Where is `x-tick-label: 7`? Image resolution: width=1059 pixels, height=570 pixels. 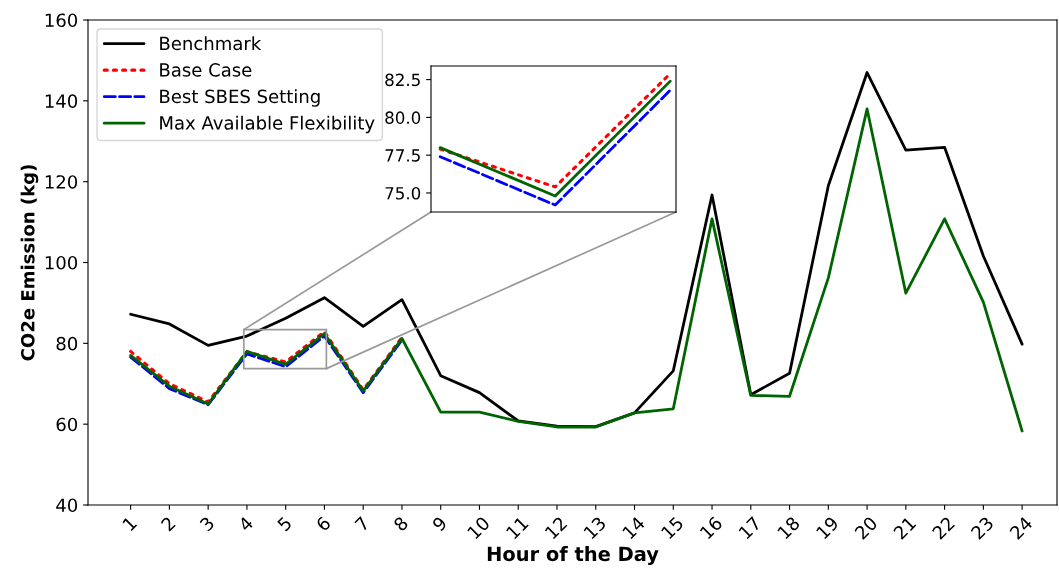 x-tick-label: 7 is located at coordinates (362, 524).